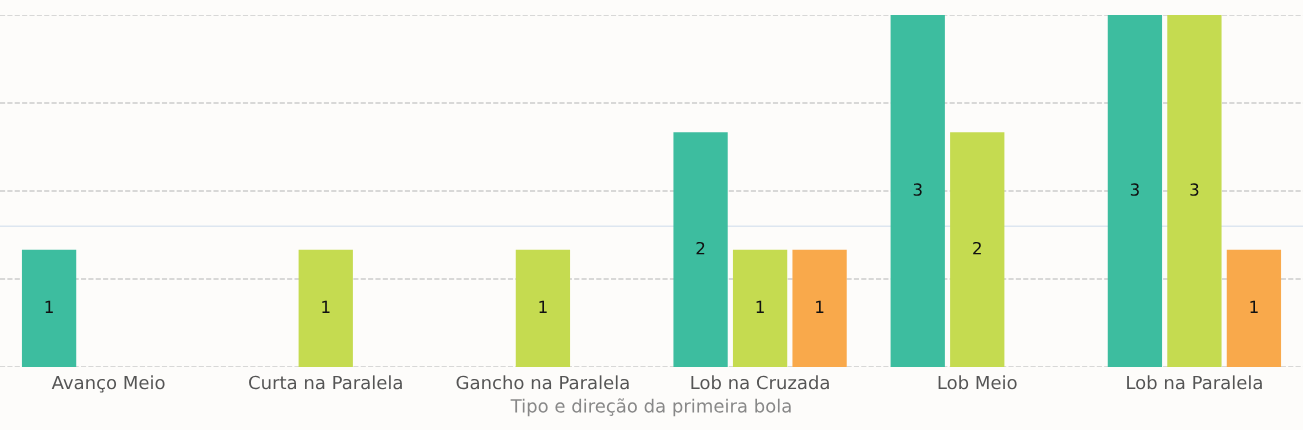 The height and width of the screenshot is (430, 1303). Describe the element at coordinates (650, 407) in the screenshot. I see `x-axis-title: Tipo e direção da primeira bola` at that location.